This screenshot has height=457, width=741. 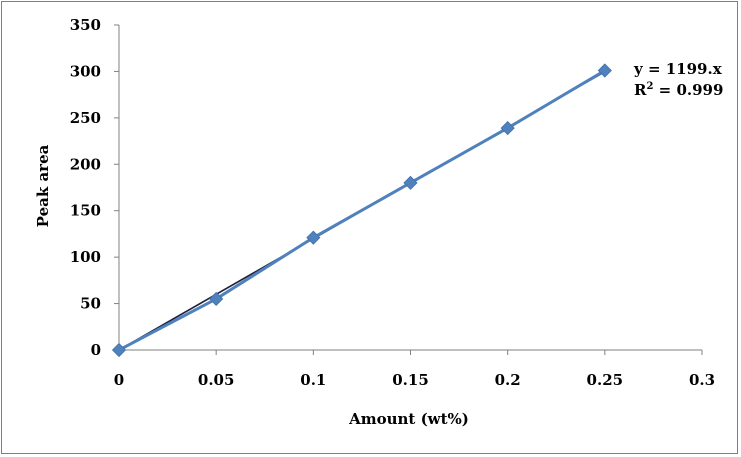 I want to click on y-tick-label: 250, so click(x=85, y=118).